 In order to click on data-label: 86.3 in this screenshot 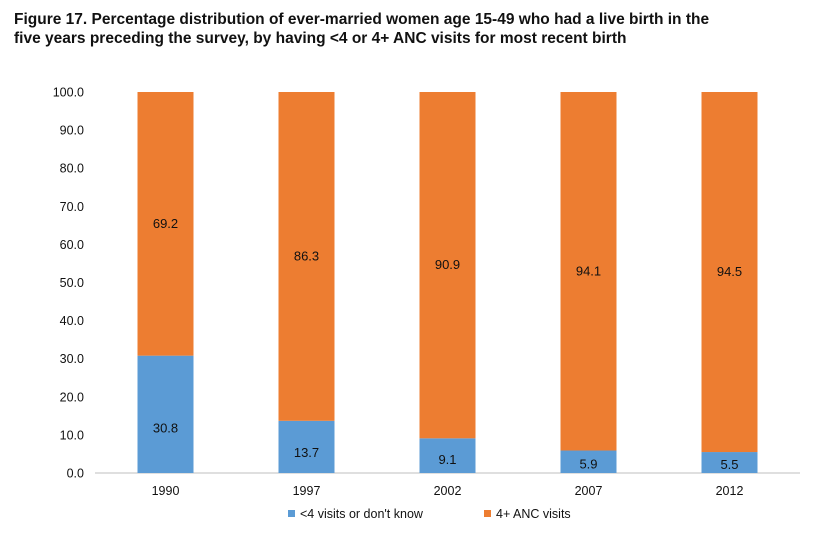, I will do `click(306, 255)`.